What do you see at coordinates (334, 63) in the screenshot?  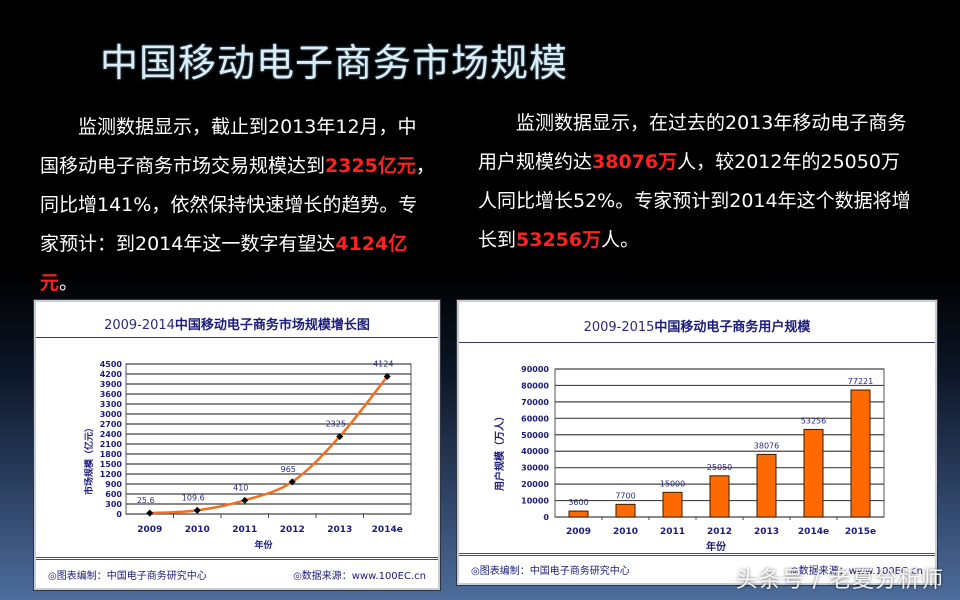 I see `slide-title: 中国移动电子商务市场规模` at bounding box center [334, 63].